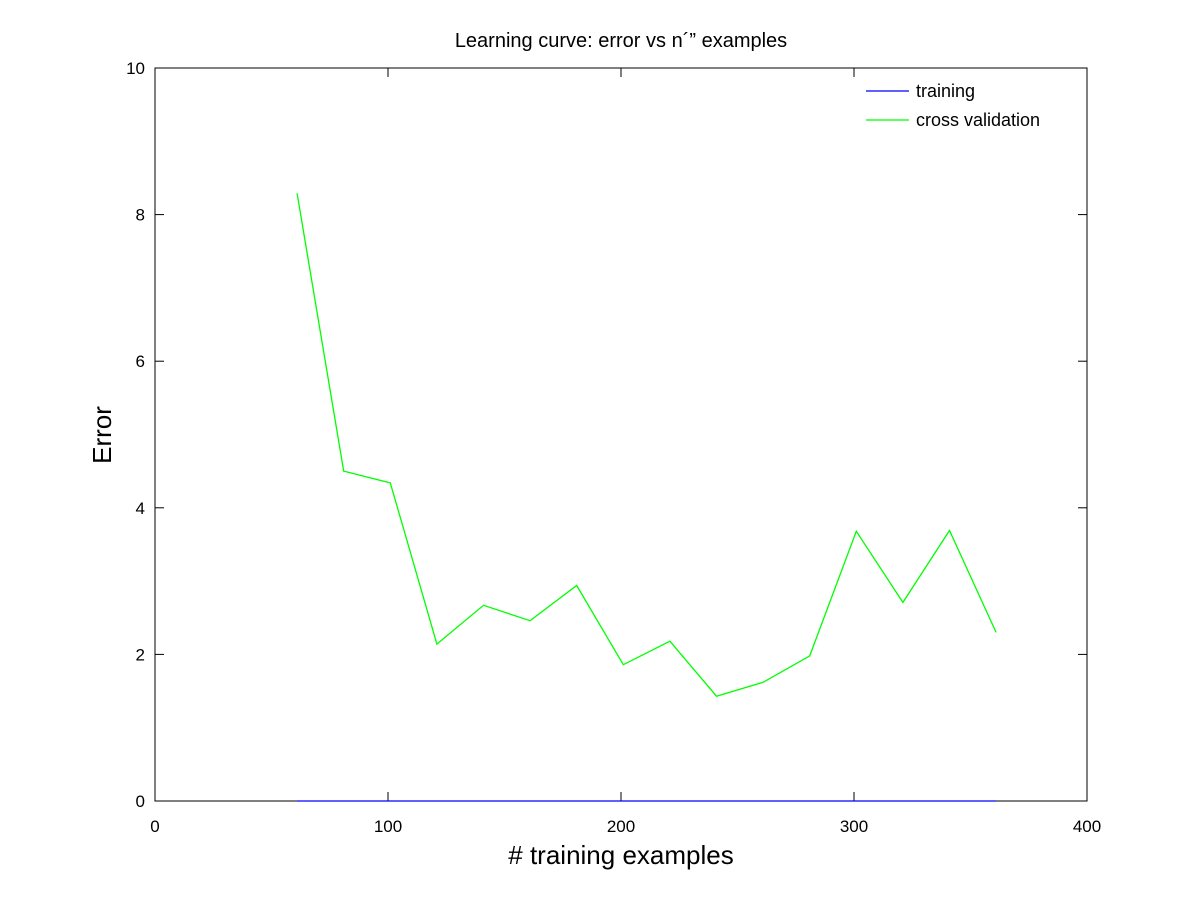 The image size is (1200, 902). I want to click on x-tick-label: 300, so click(854, 826).